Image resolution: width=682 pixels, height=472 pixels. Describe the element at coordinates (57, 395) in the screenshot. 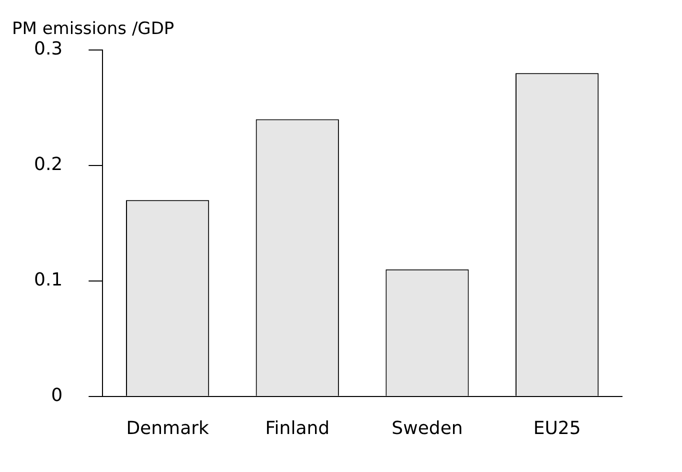

I see `y-tick-label: 0` at that location.